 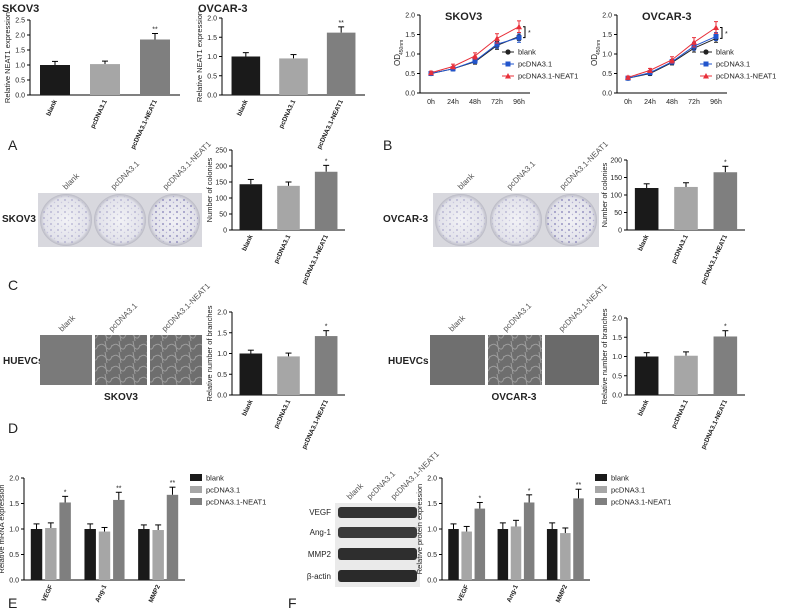 What do you see at coordinates (287, 114) in the screenshot?
I see `x-tick-label: pcDNA3.1` at bounding box center [287, 114].